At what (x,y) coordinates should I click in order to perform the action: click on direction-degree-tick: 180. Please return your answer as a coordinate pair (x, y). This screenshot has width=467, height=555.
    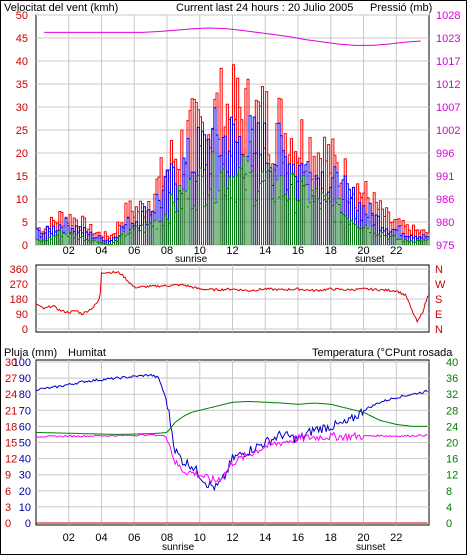
    Looking at the image, I should click on (19, 300).